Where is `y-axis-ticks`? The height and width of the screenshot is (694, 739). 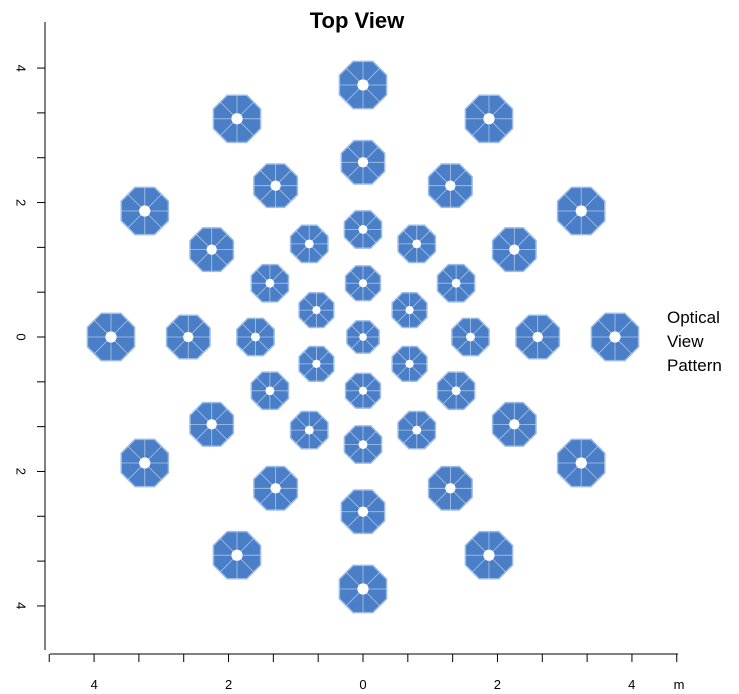
y-axis-ticks is located at coordinates (41, 337).